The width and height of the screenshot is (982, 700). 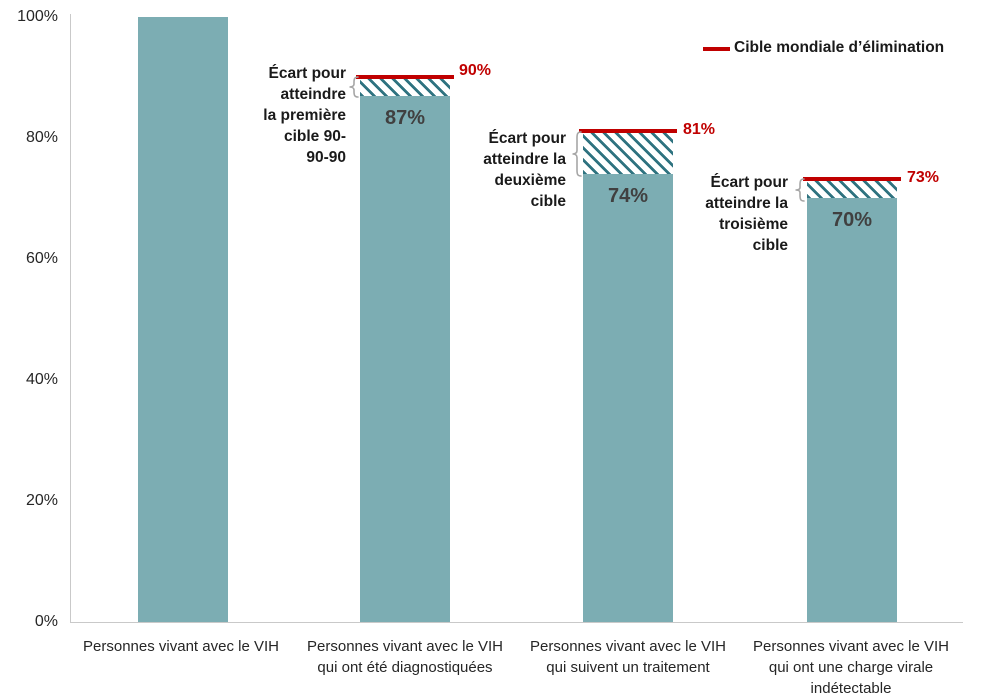 What do you see at coordinates (46, 621) in the screenshot?
I see `y-axis-tick-label: 0%` at bounding box center [46, 621].